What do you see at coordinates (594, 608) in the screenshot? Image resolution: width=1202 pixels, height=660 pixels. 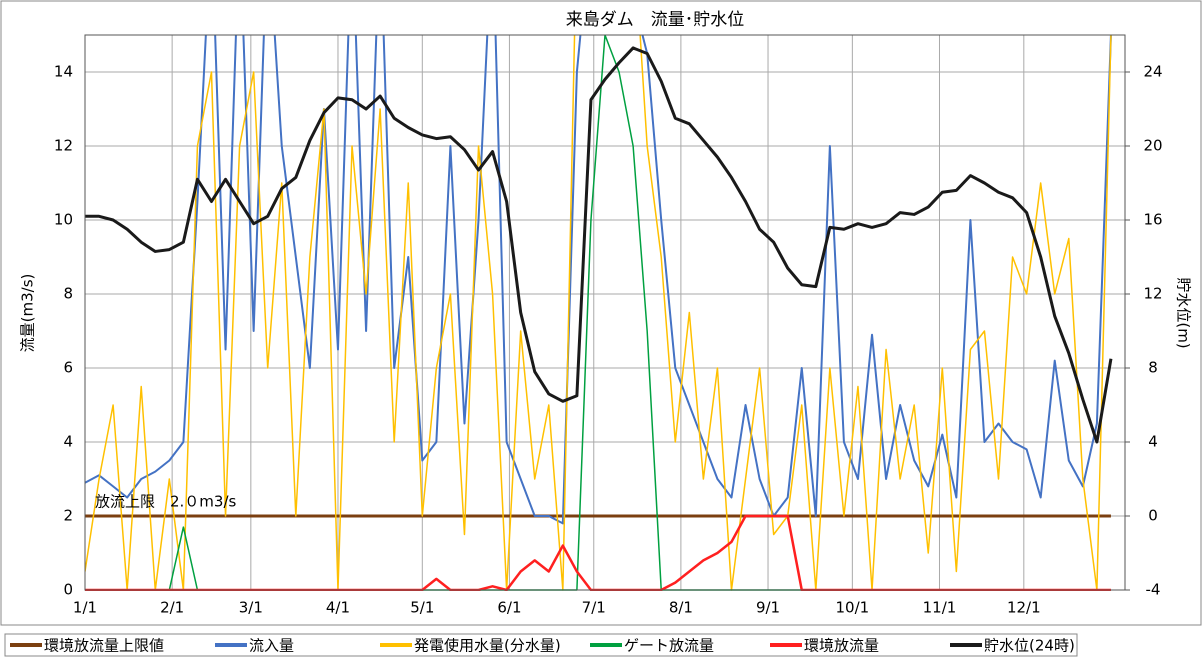 I see `x-tick-label: 7/1` at bounding box center [594, 608].